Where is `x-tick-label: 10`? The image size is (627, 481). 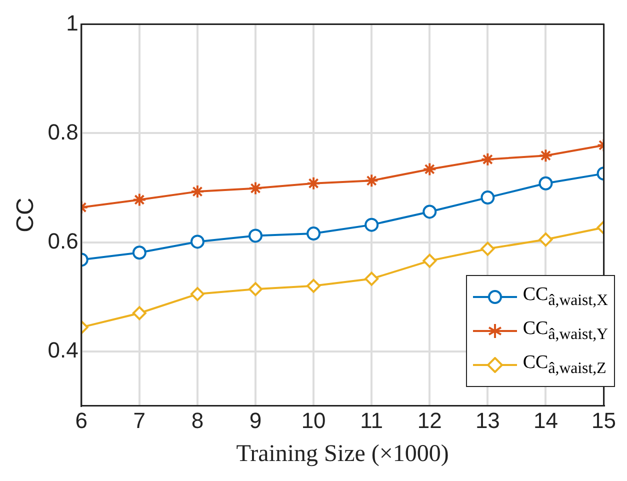
x-tick-label: 10 is located at coordinates (313, 421).